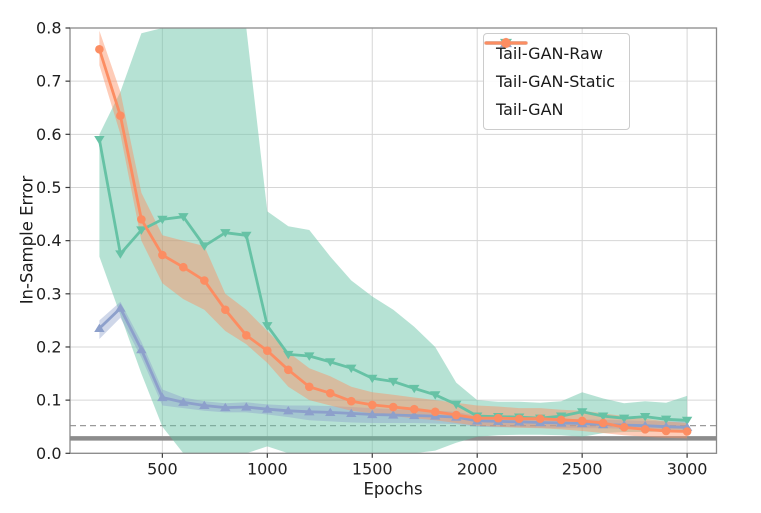 Image resolution: width=761 pixels, height=513 pixels. Describe the element at coordinates (48, 293) in the screenshot. I see `y-tick-label-0.3: 0.3` at that location.